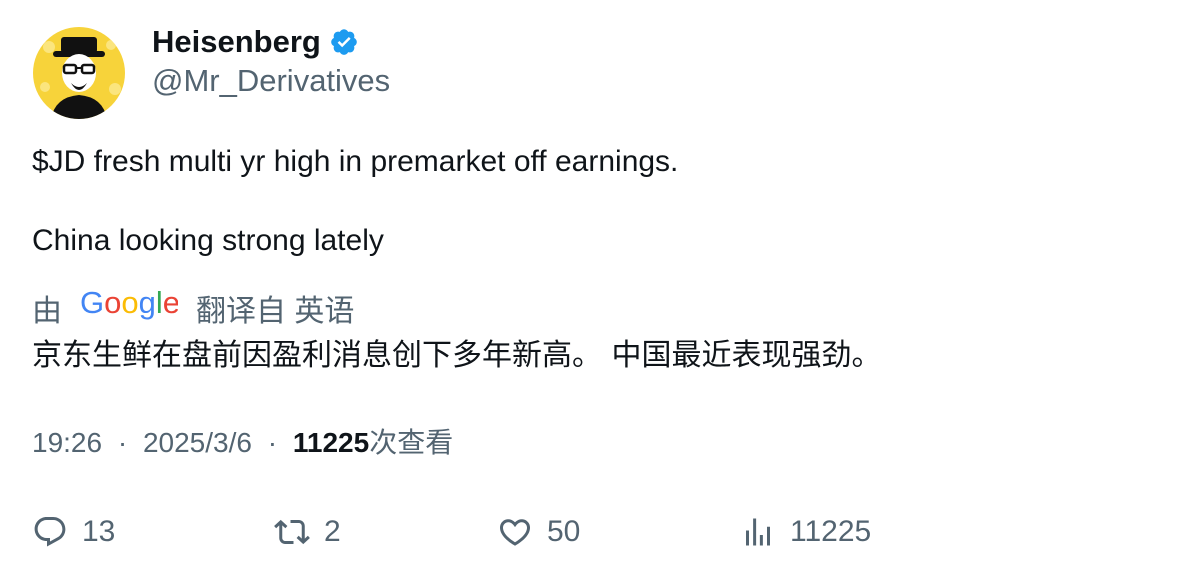 Image resolution: width=1196 pixels, height=578 pixels. I want to click on google-logo-icon: Google, so click(130, 307).